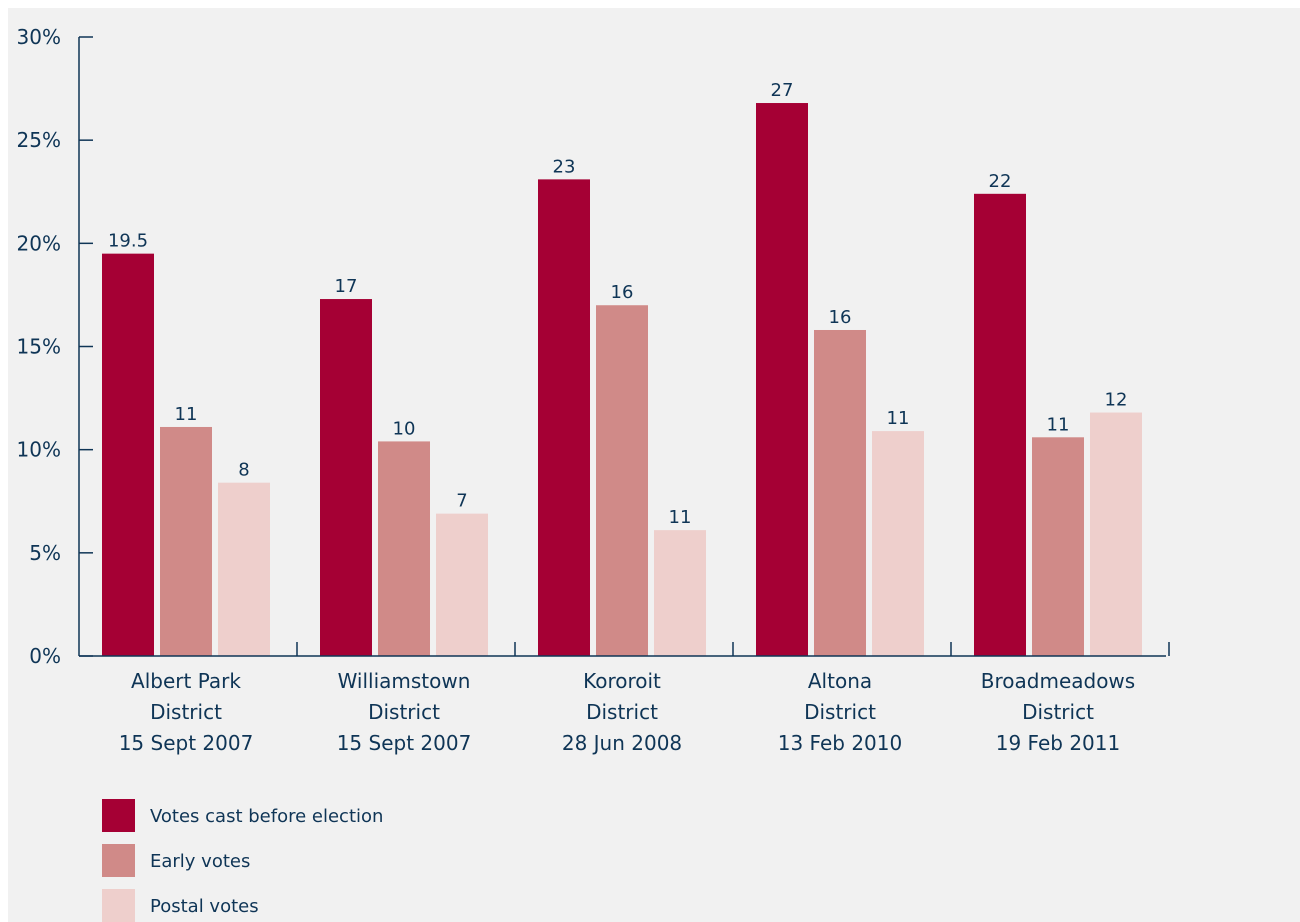  Describe the element at coordinates (346, 286) in the screenshot. I see `data-label: 17` at that location.